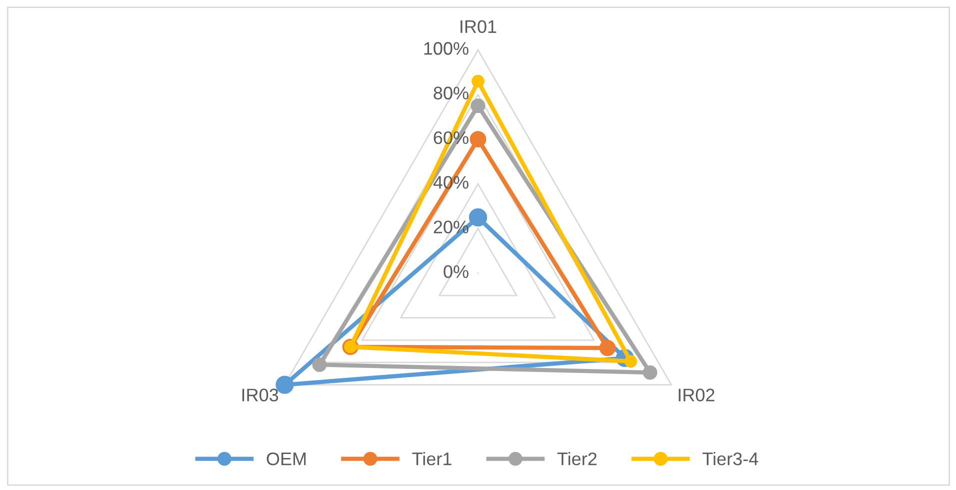 This screenshot has width=956, height=490. What do you see at coordinates (286, 459) in the screenshot?
I see `legend-label: OEM` at bounding box center [286, 459].